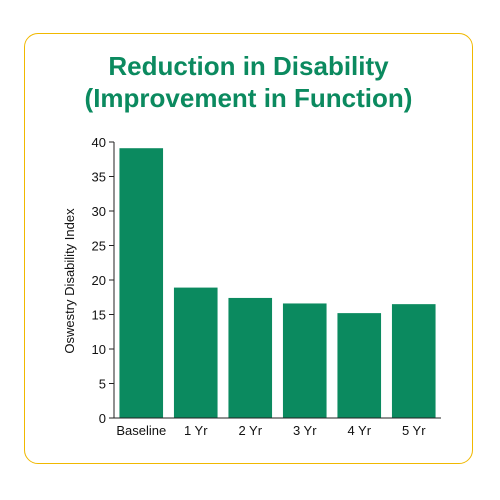 This screenshot has width=500, height=500. I want to click on y-tick-label: 35, so click(99, 177).